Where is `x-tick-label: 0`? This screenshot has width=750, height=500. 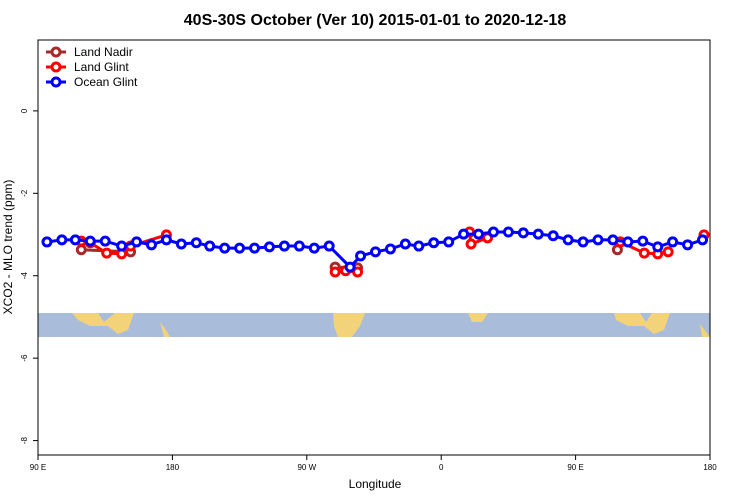
x-tick-label: 0 is located at coordinates (441, 467).